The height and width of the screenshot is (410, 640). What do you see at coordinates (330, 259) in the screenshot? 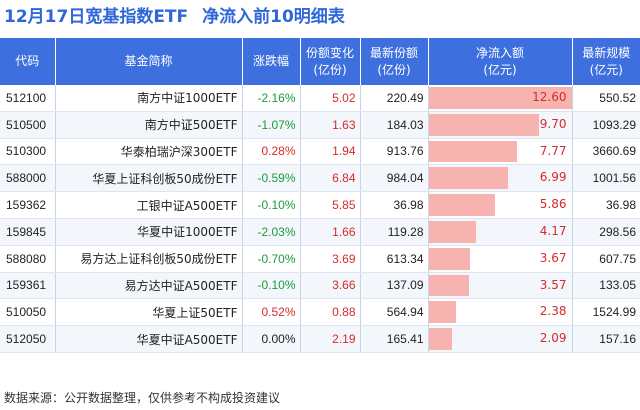
I see `cell-share-change: 3.69` at bounding box center [330, 259].